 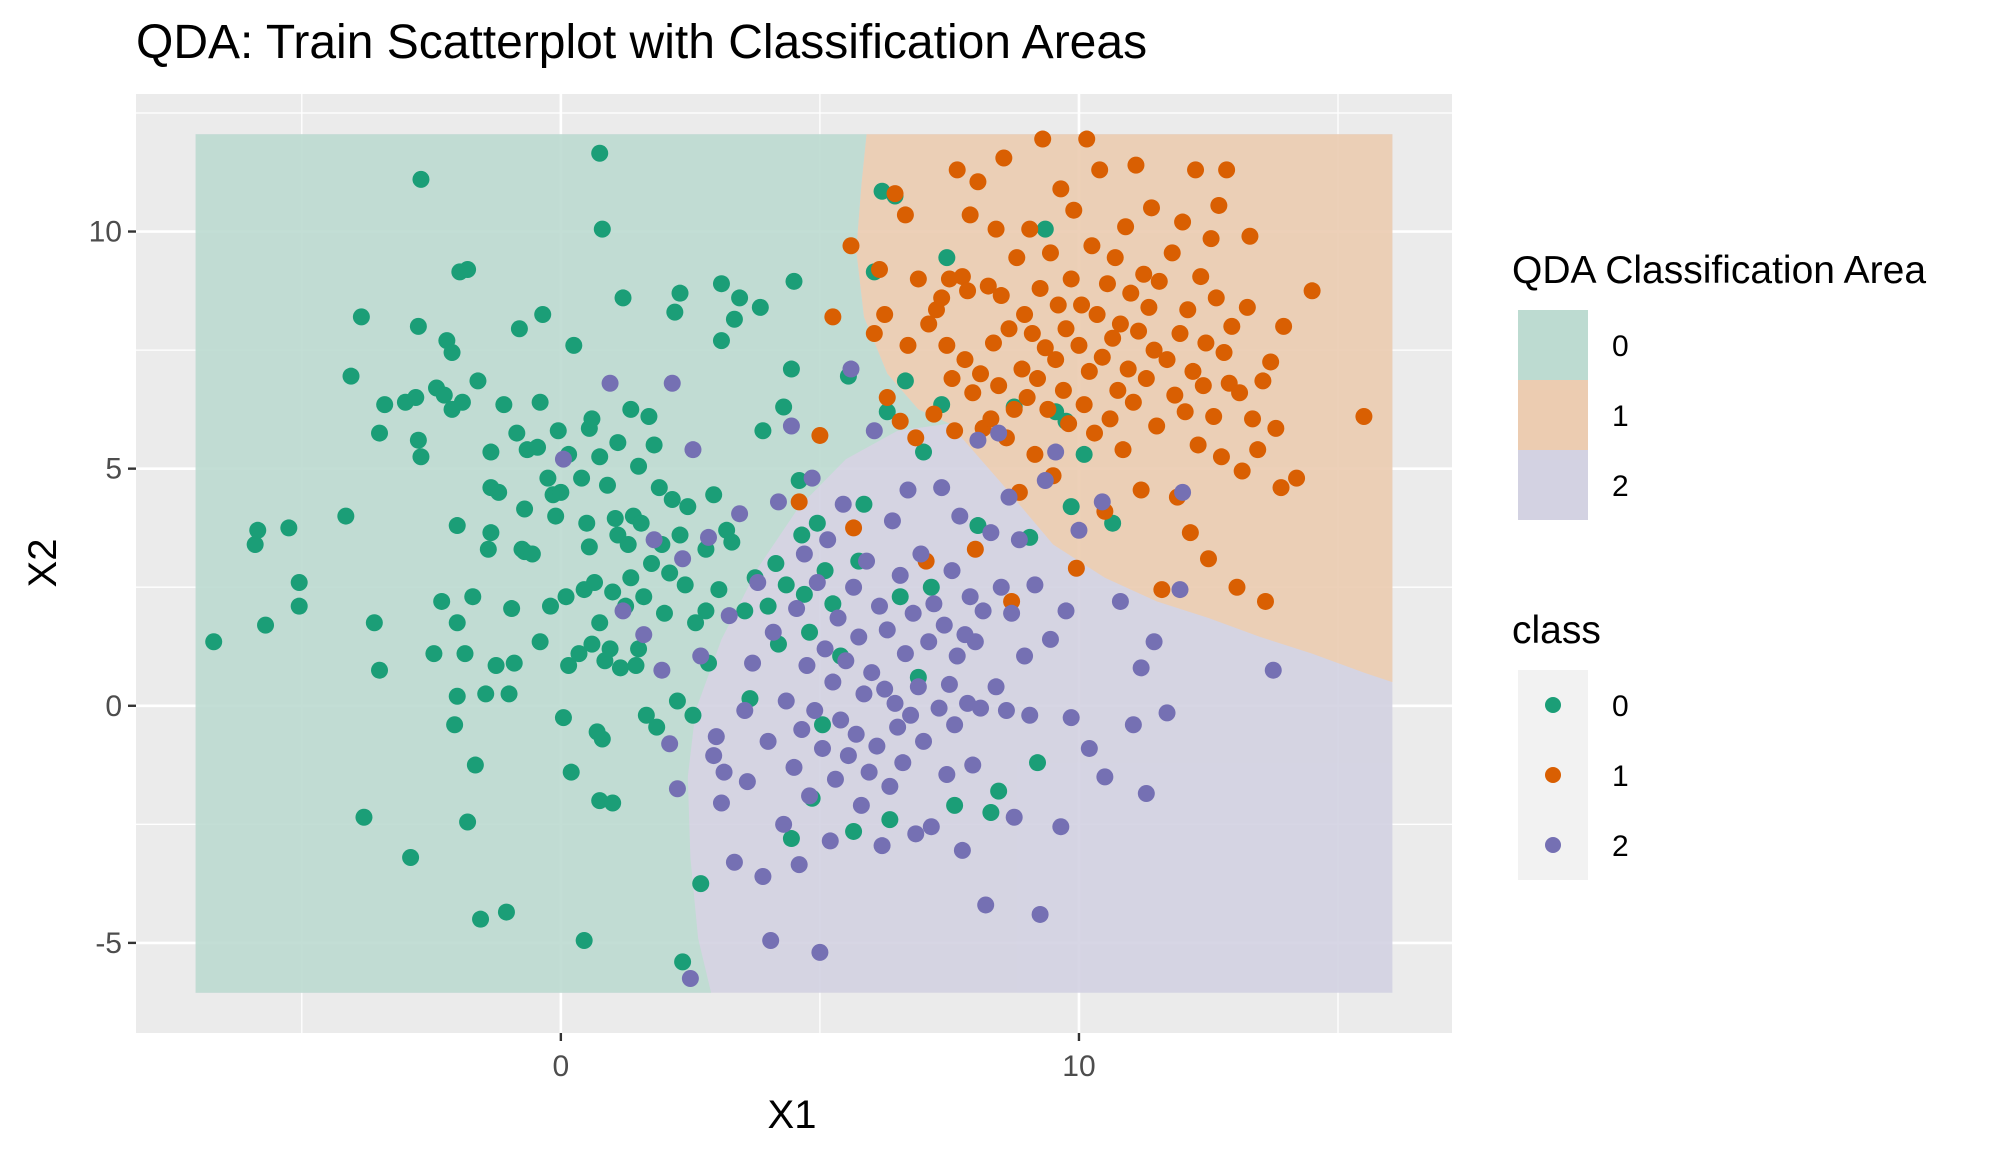 I want to click on legend-area: QDA Classification Area 0 1 2 class 0 1 2, so click(x=1719, y=564).